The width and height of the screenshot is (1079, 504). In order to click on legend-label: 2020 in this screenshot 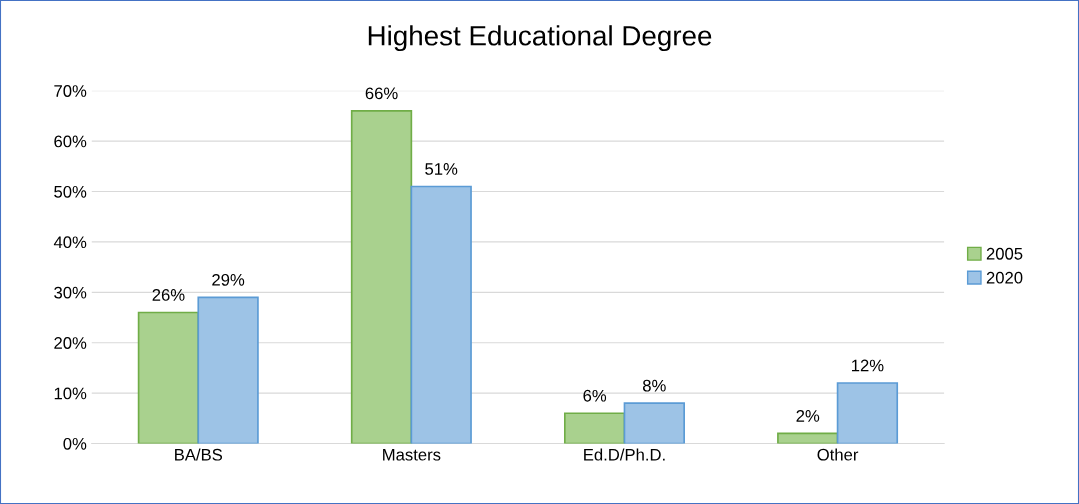, I will do `click(1004, 277)`.